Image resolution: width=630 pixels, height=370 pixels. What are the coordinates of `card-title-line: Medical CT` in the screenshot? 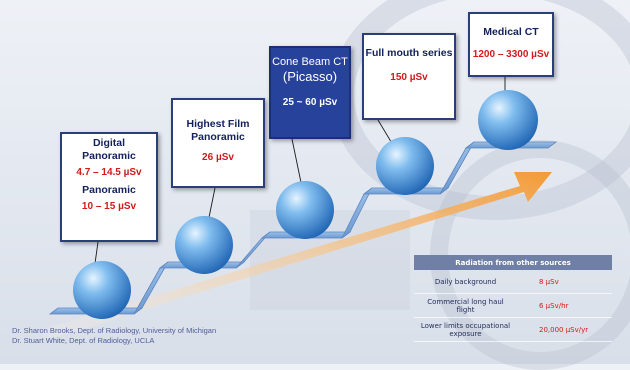 It's located at (511, 32).